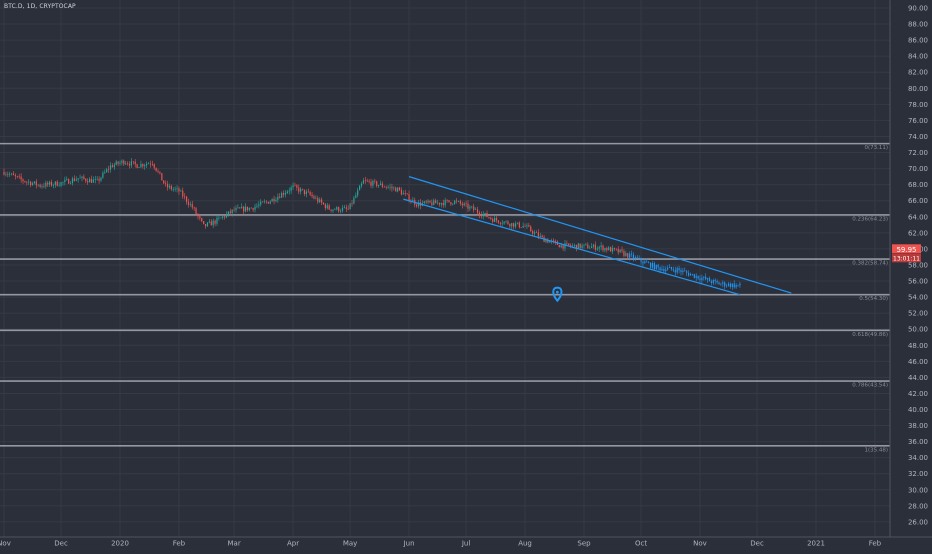 Image resolution: width=932 pixels, height=554 pixels. Describe the element at coordinates (918, 121) in the screenshot. I see `y-tick-label: 76.00` at that location.